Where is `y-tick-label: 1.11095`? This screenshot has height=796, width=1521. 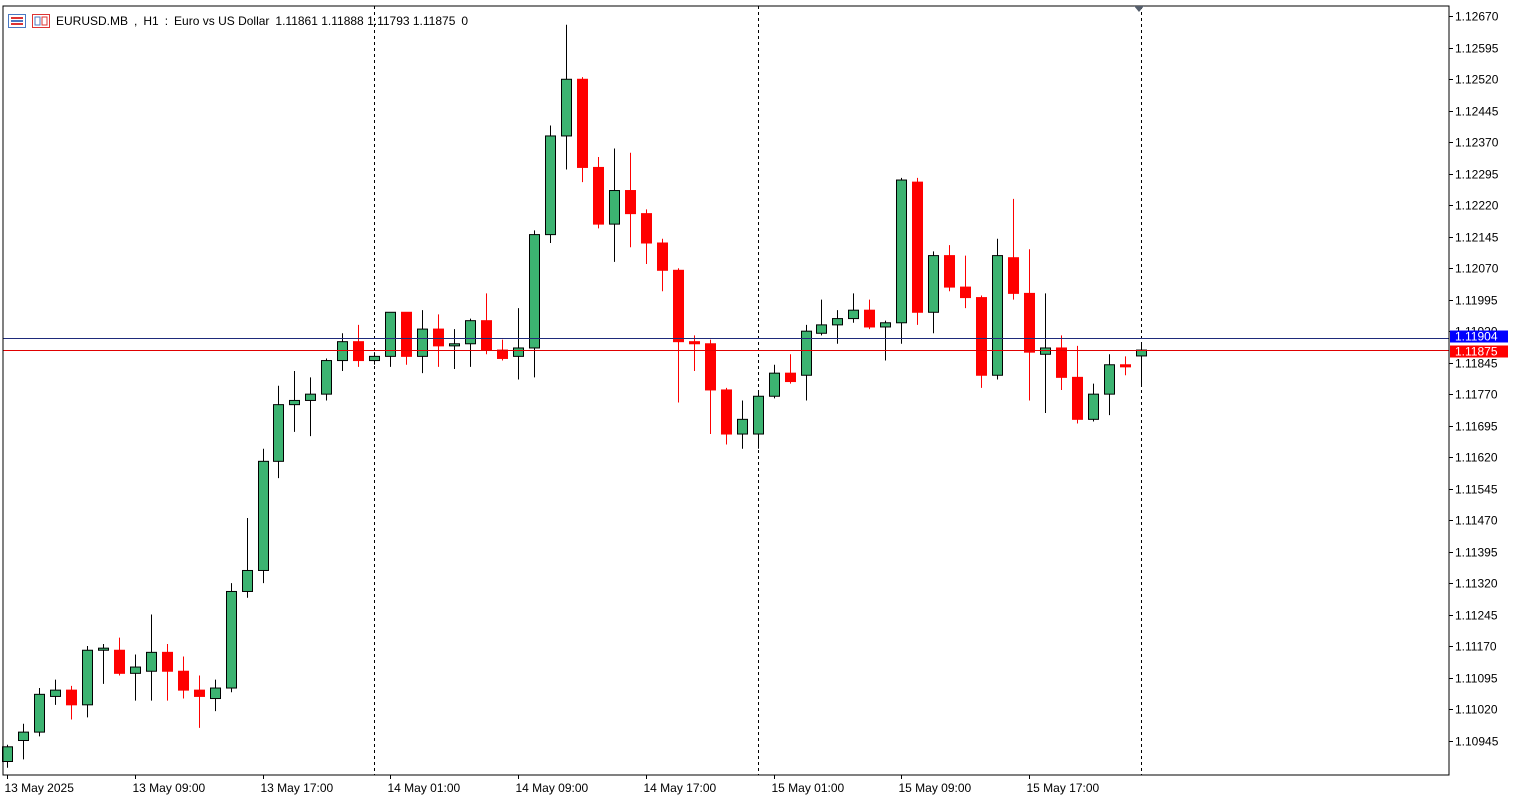
y-tick-label: 1.11095 is located at coordinates (1476, 679).